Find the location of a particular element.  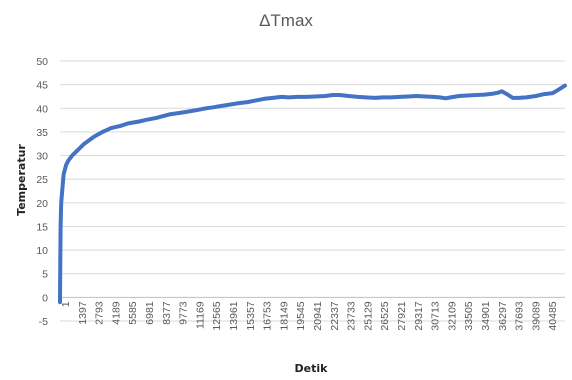

x-tick-label: 30713 is located at coordinates (436, 315).